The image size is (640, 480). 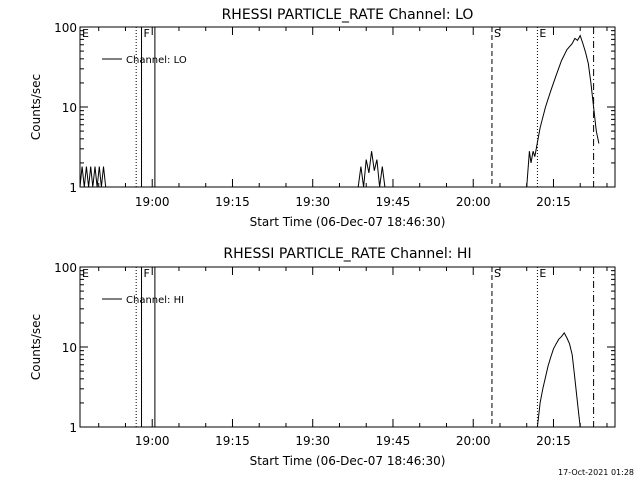 I want to click on legend-entry: Channel: HI, so click(x=155, y=300).